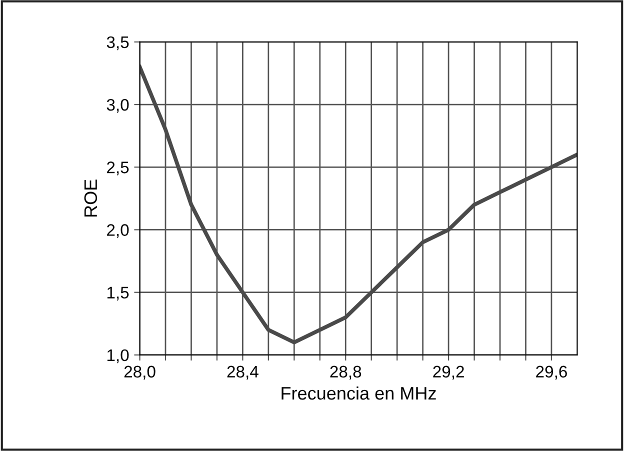 The height and width of the screenshot is (451, 624). Describe the element at coordinates (118, 356) in the screenshot. I see `y-tick-label: 1,0` at that location.